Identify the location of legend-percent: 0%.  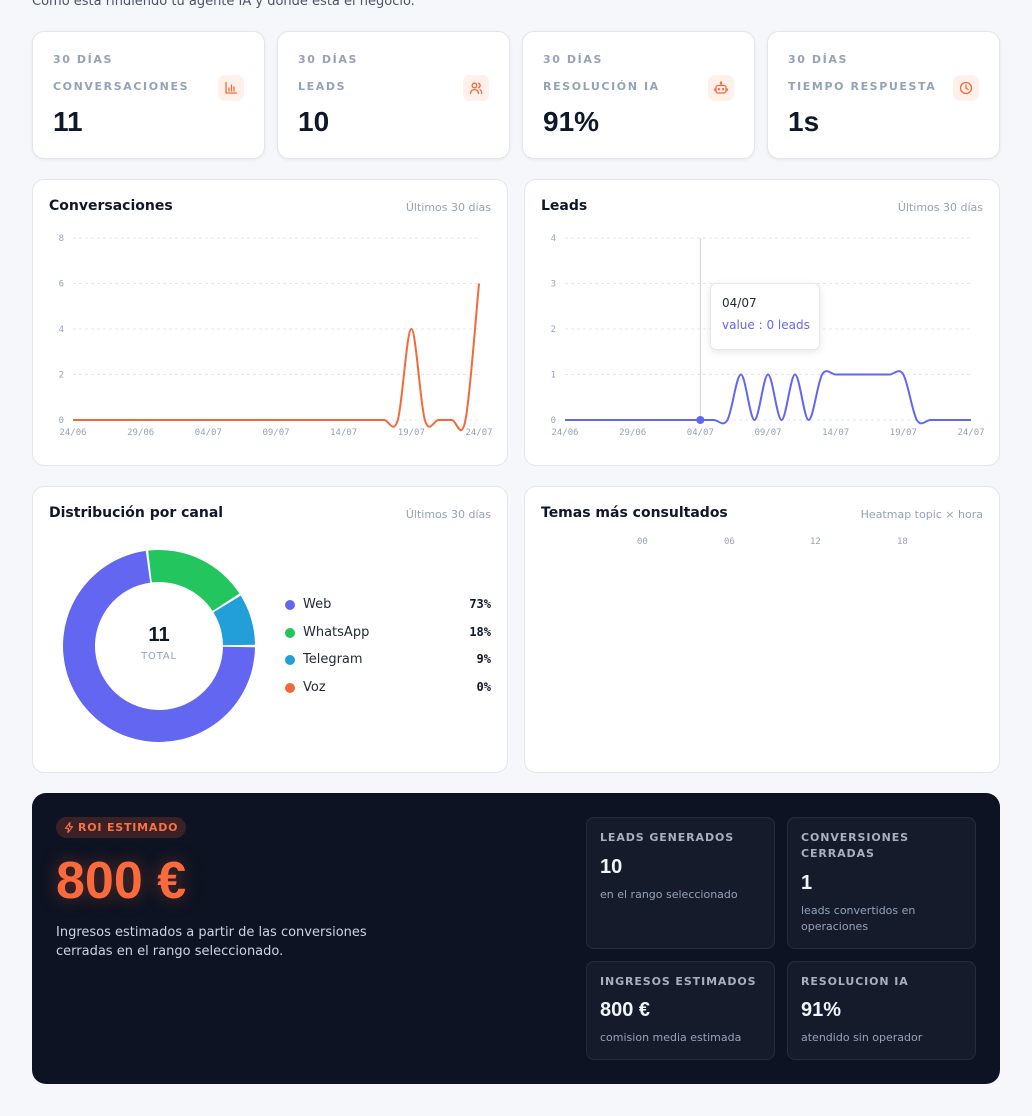
(483, 687).